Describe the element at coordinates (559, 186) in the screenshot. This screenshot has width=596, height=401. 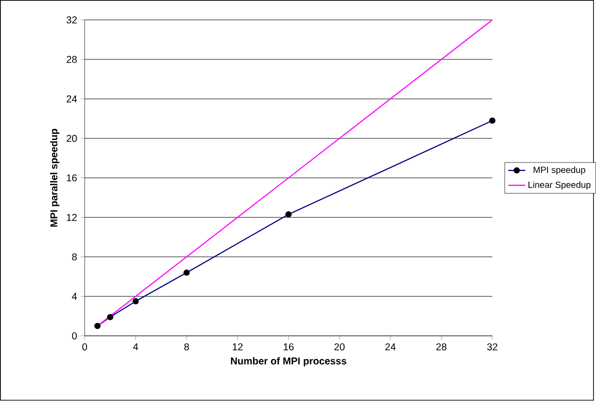
I see `legend-label: Linear Speedup` at that location.